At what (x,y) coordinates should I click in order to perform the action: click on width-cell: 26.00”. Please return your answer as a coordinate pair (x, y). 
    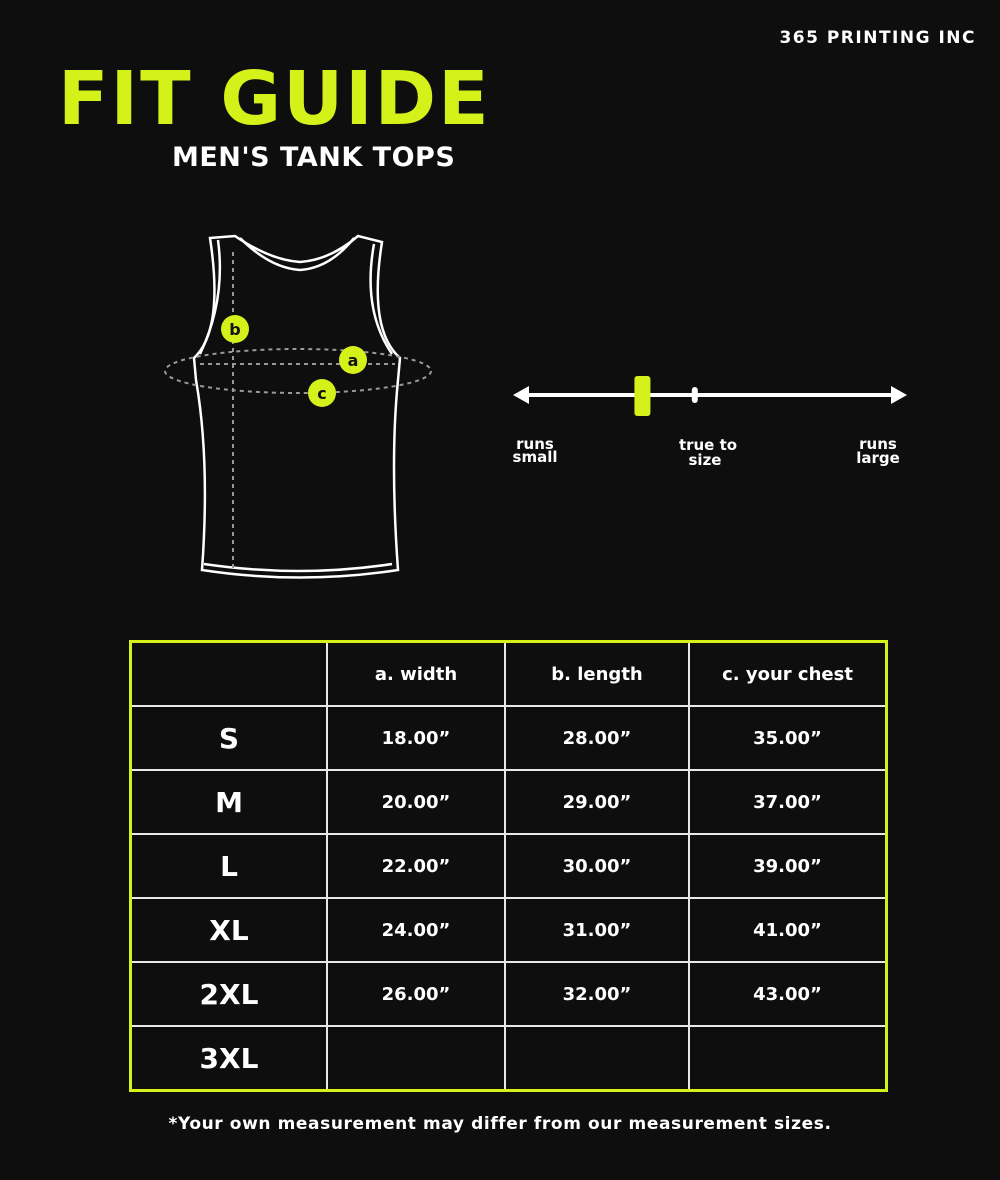
    Looking at the image, I should click on (416, 994).